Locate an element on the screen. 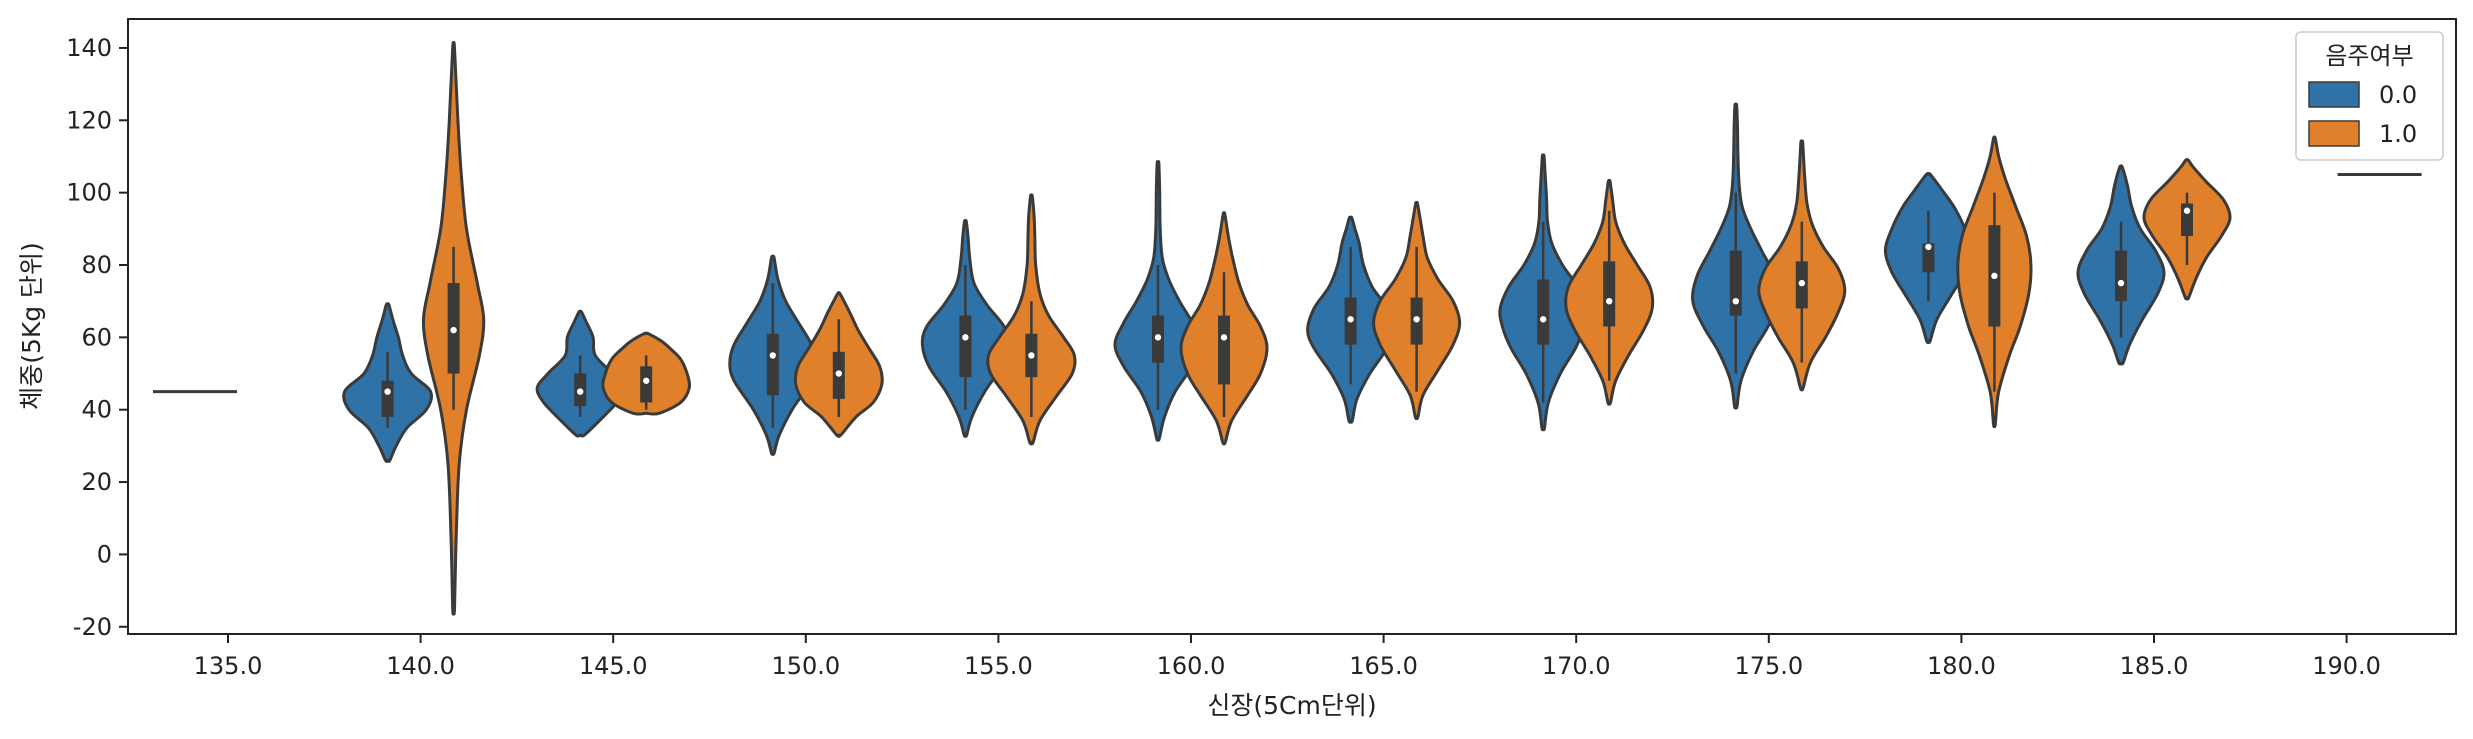 This screenshot has height=739, width=2473. x-tick-label: 135.0 is located at coordinates (228, 666).